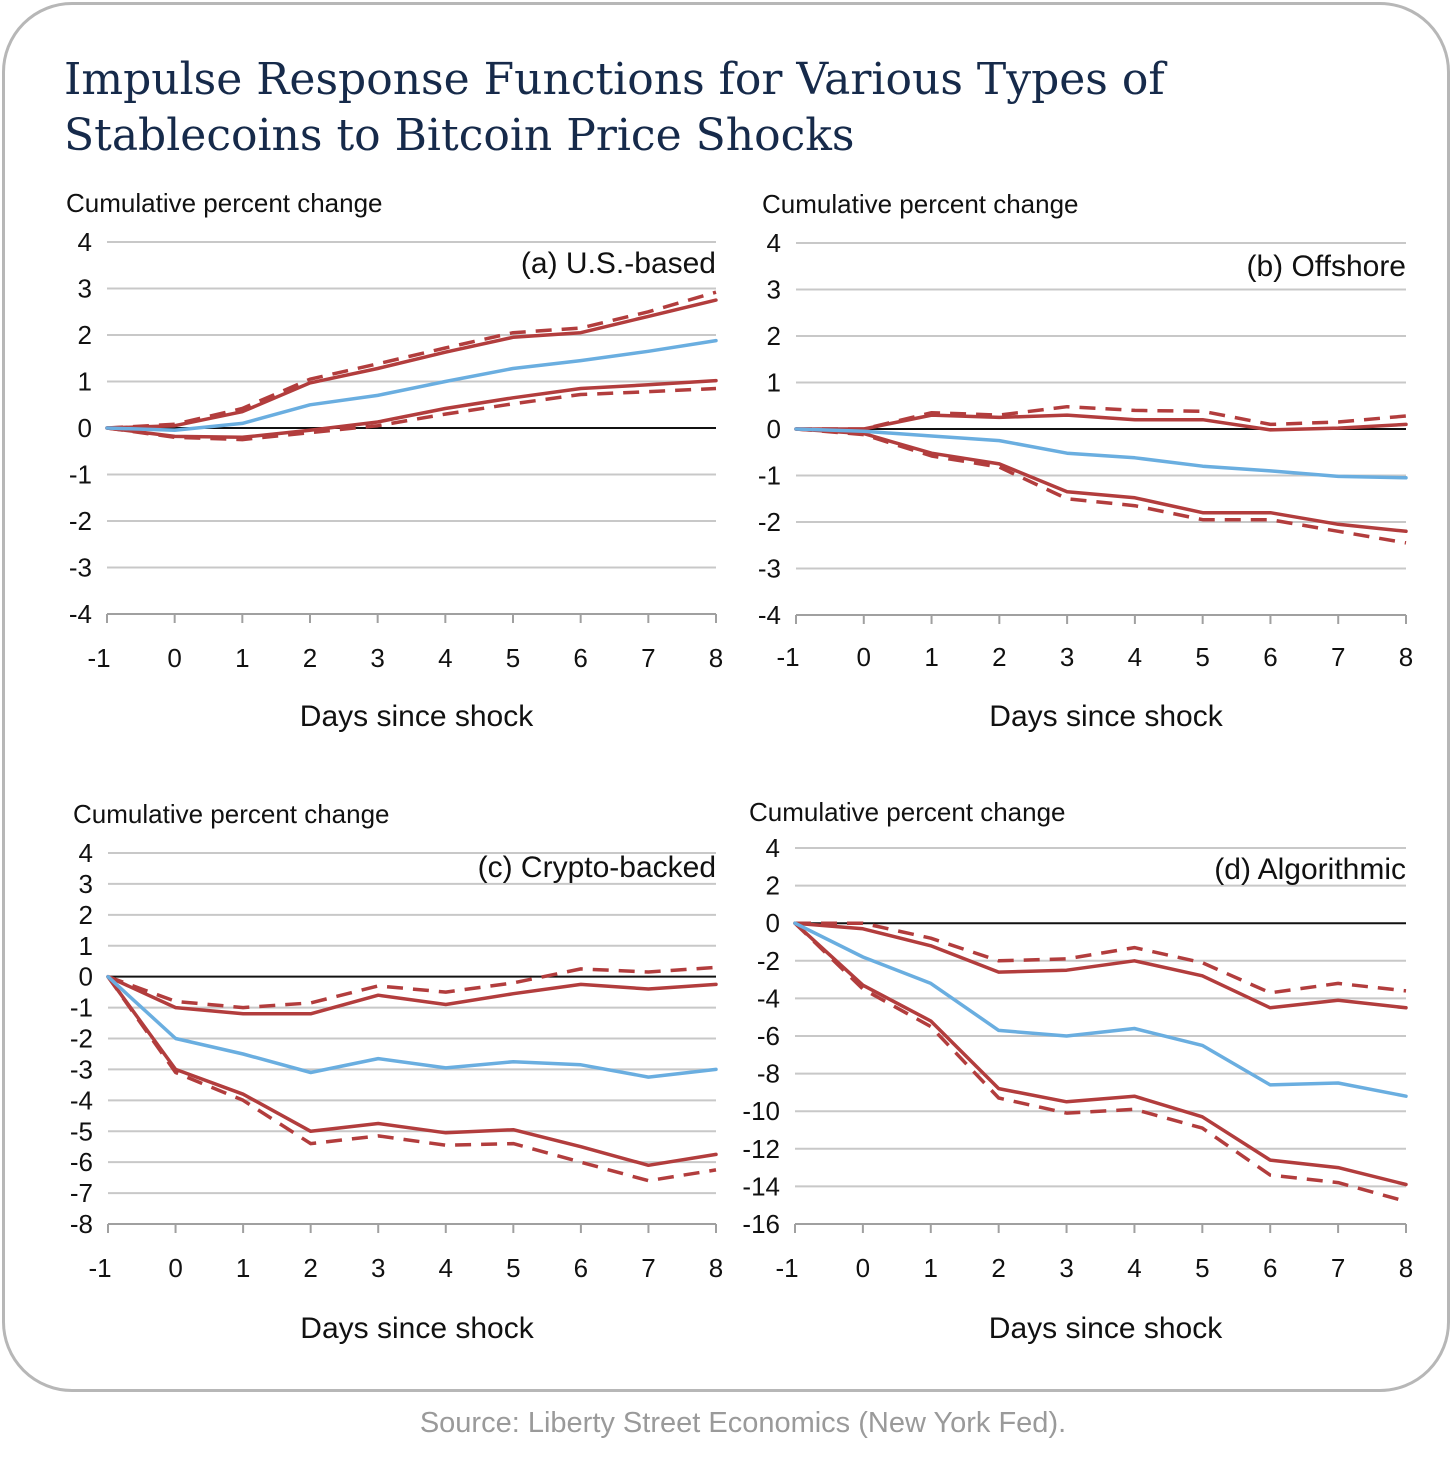 The image size is (1456, 1468). What do you see at coordinates (81, 1224) in the screenshot?
I see `y-tick-label: -8` at bounding box center [81, 1224].